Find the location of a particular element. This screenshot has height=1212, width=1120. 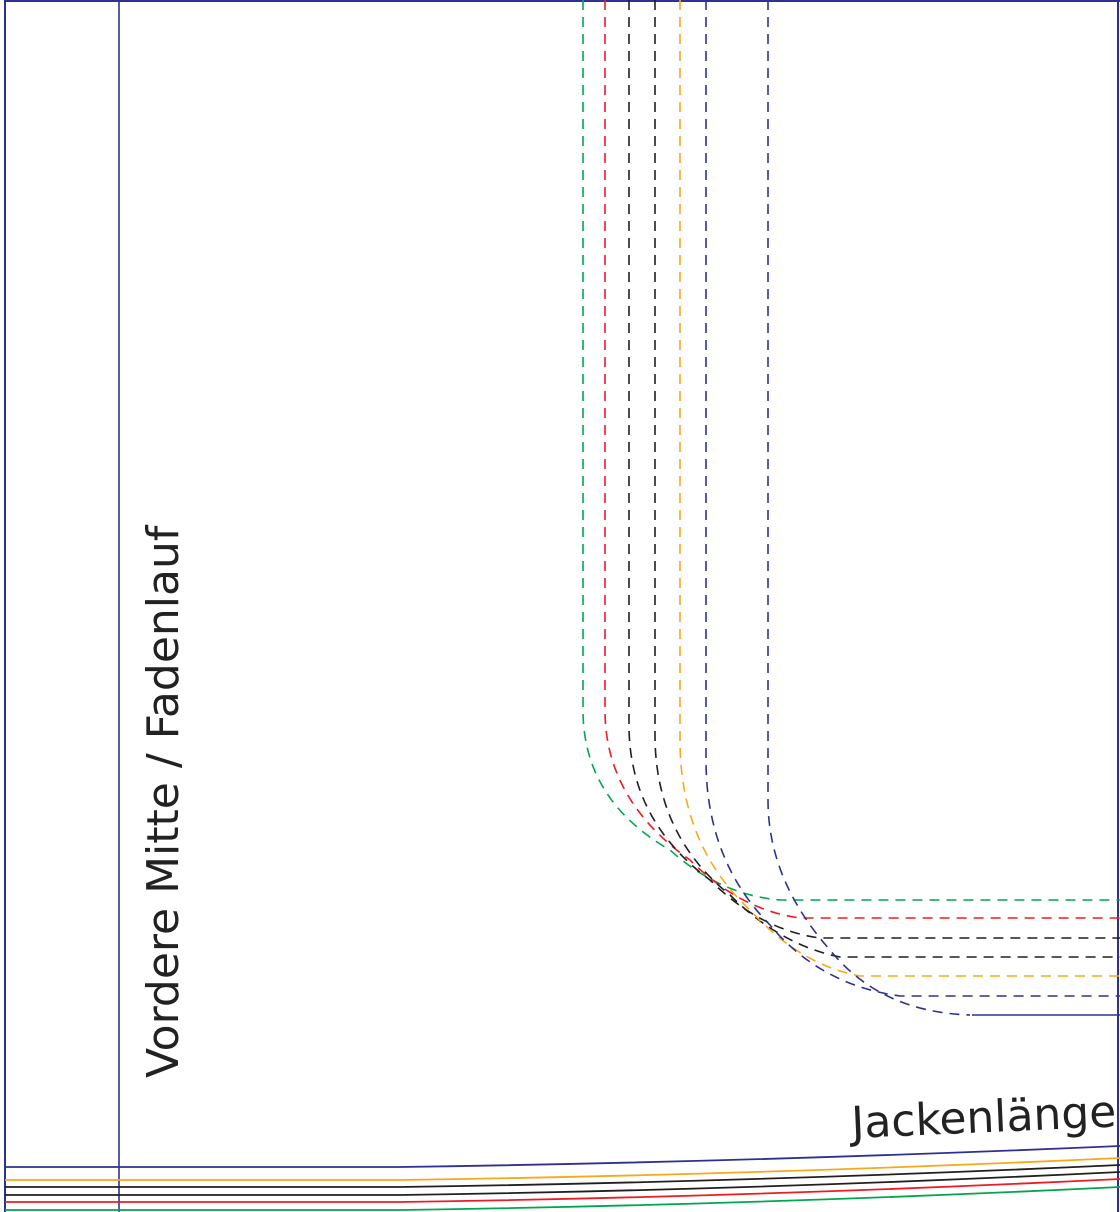

hem-line-blue is located at coordinates (562, 1156).